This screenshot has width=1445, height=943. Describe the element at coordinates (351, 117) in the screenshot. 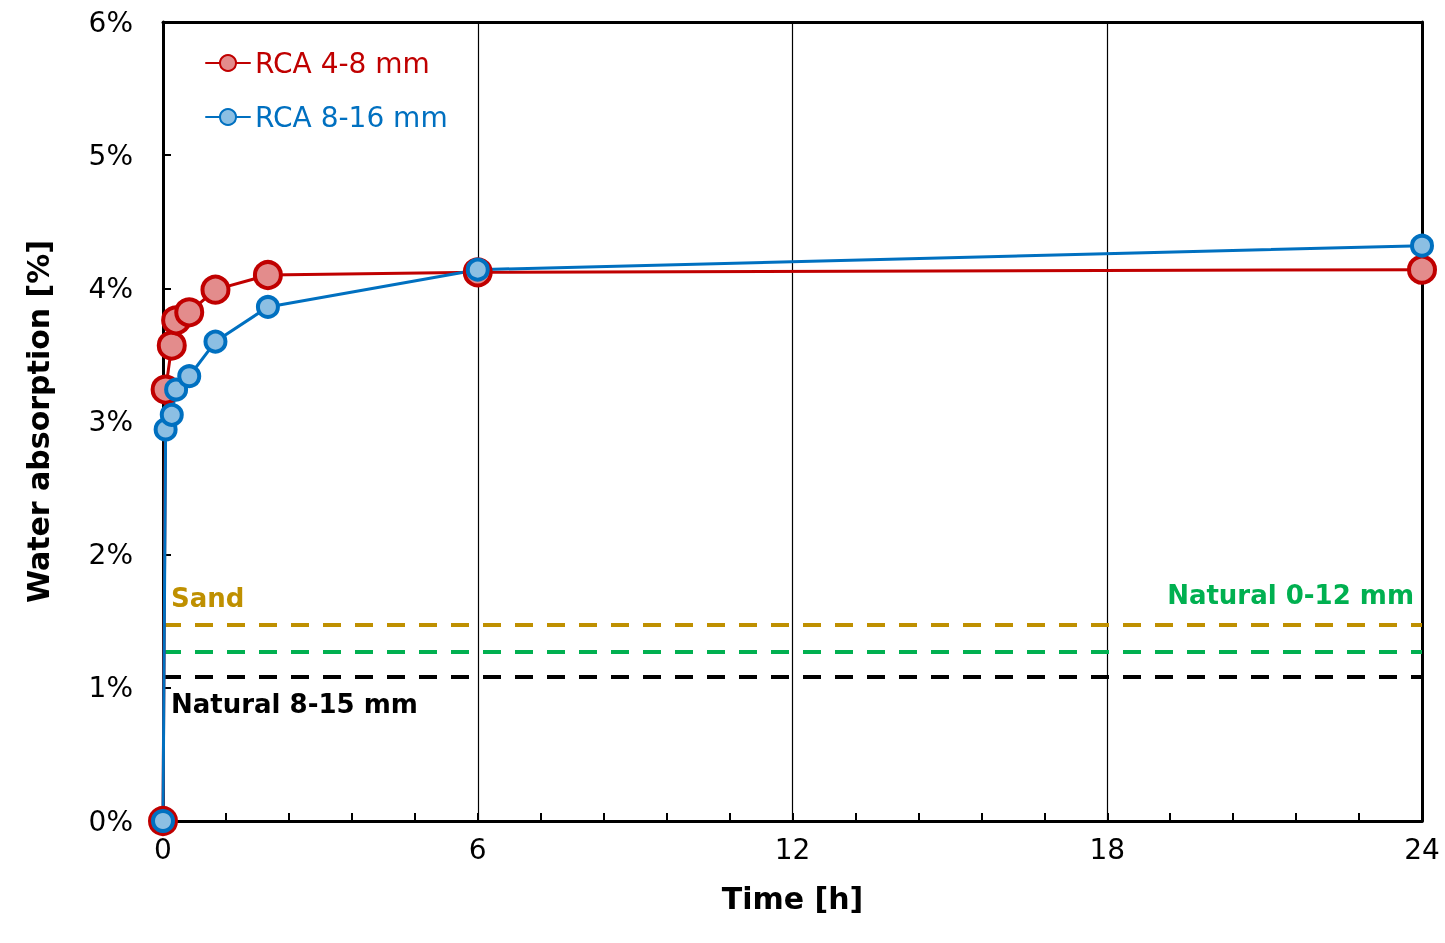

I see `legend-label: RCA 8-16 mm` at that location.